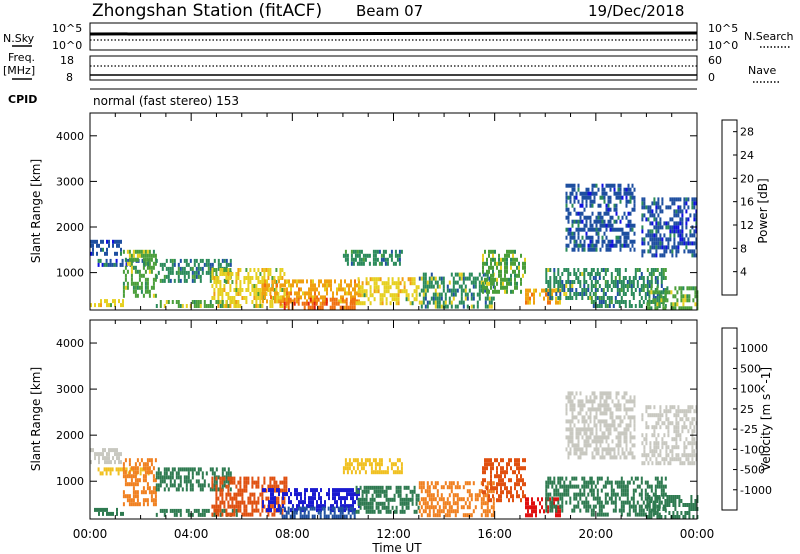 This screenshot has height=554, width=800. Describe the element at coordinates (389, 11) in the screenshot. I see `beam-label: Beam 07` at that location.